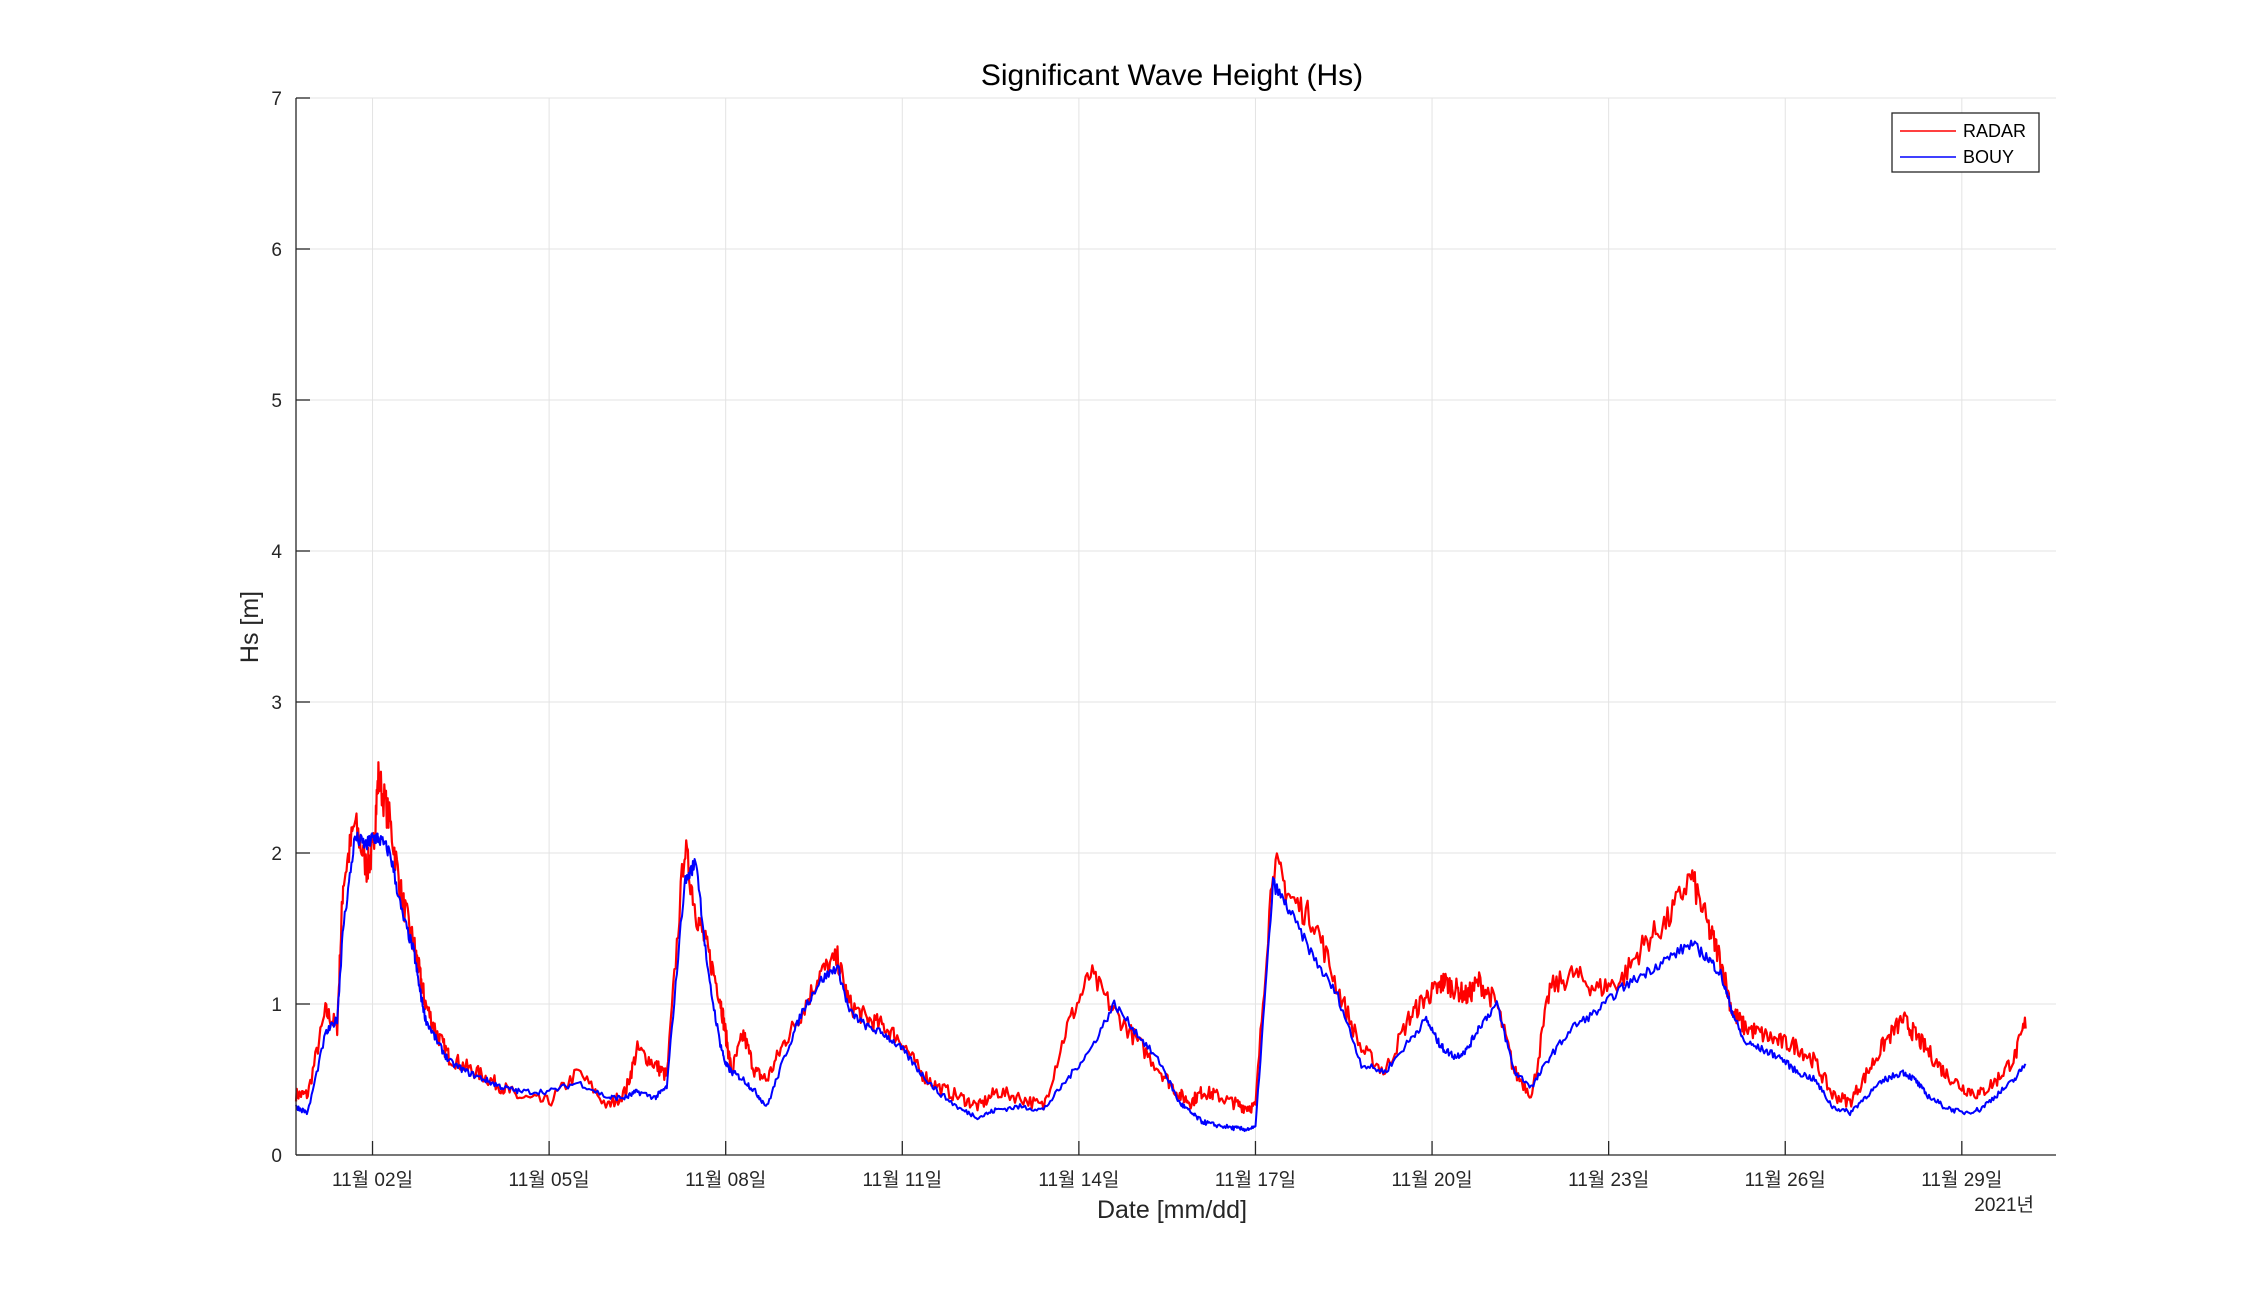 The image size is (2256, 1291). What do you see at coordinates (1988, 157) in the screenshot?
I see `legend-label-bouy: BOUY` at bounding box center [1988, 157].